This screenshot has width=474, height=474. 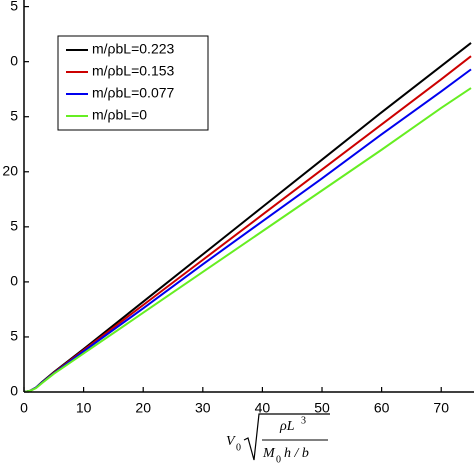 I want to click on x-label-den: M, so click(x=269, y=453).